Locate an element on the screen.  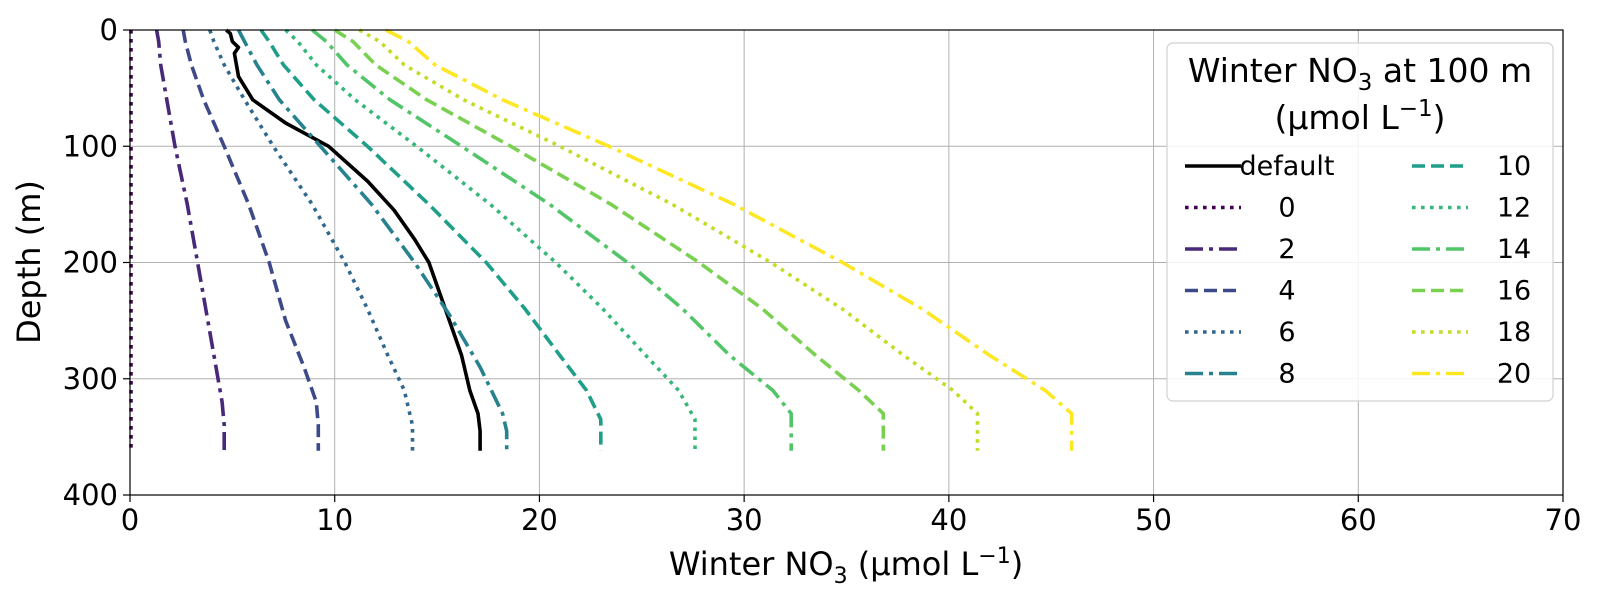
legend-title-line2: (μmol L−1) is located at coordinates (1359, 116).